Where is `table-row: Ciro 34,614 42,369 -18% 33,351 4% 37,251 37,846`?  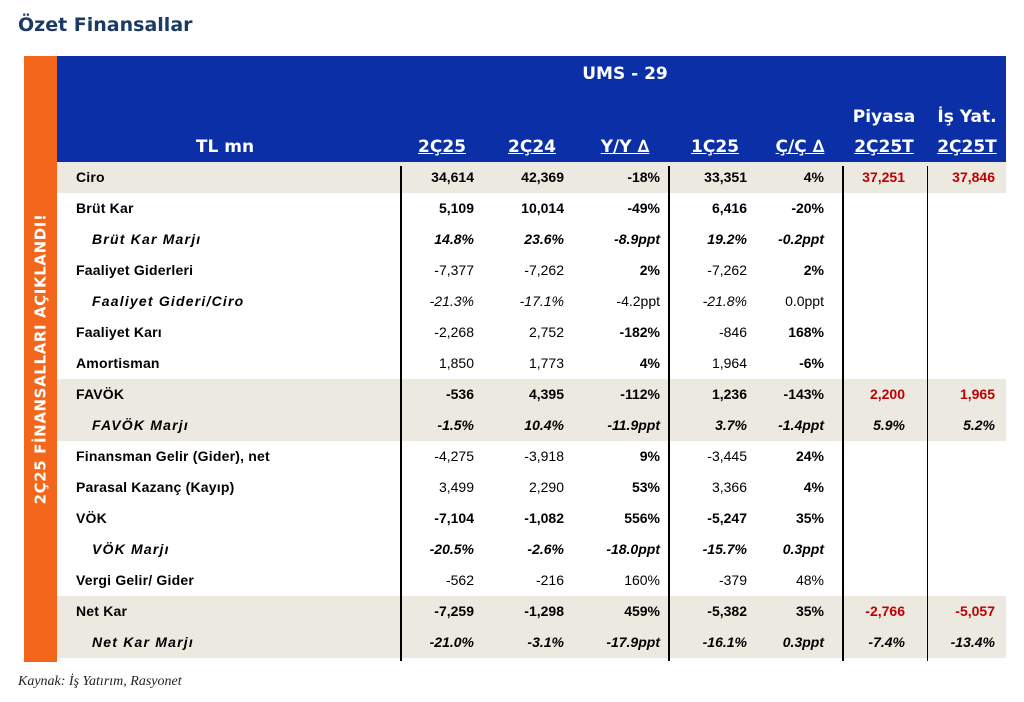 table-row: Ciro 34,614 42,369 -18% 33,351 4% 37,251 37,846 is located at coordinates (531, 177).